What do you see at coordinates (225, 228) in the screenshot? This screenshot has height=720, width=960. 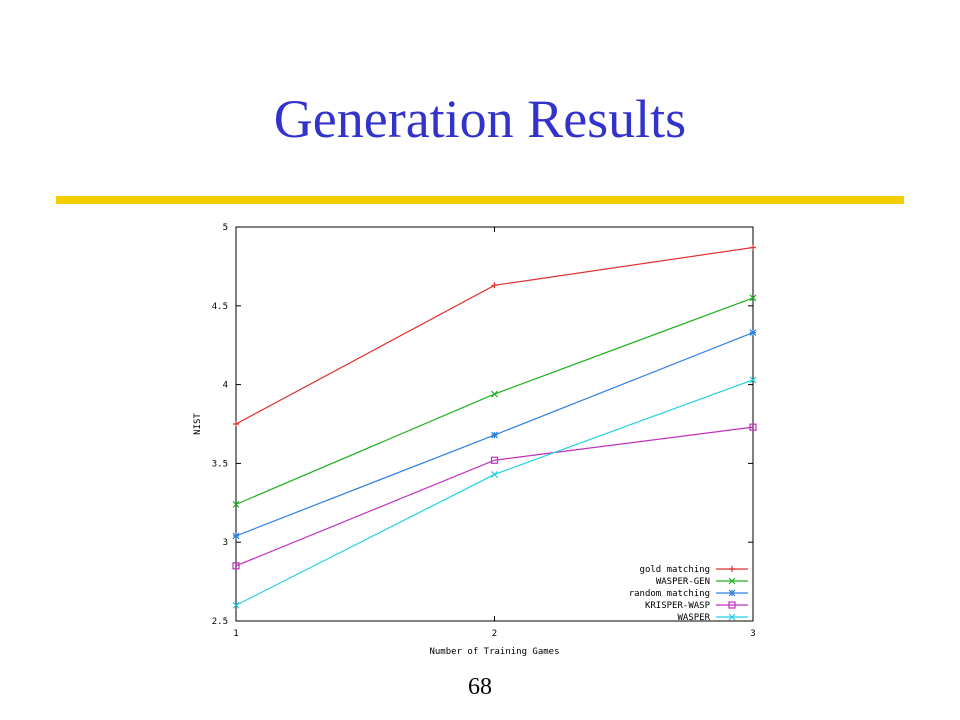 I see `y-tick-label: 5` at bounding box center [225, 228].